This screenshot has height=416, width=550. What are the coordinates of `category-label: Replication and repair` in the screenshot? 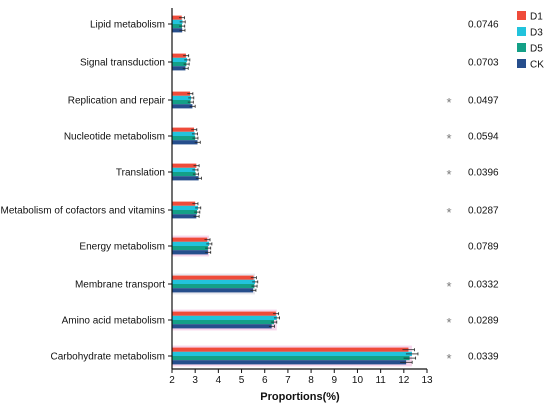 It's located at (117, 101).